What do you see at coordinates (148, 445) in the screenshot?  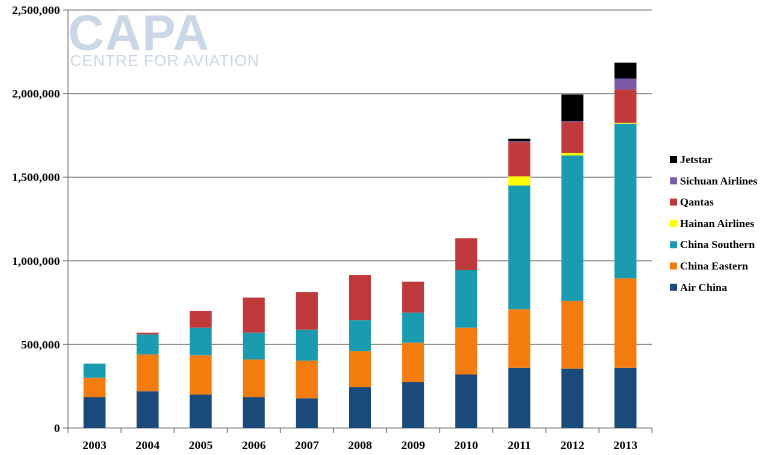 I see `x-tick-label: 2004` at bounding box center [148, 445].